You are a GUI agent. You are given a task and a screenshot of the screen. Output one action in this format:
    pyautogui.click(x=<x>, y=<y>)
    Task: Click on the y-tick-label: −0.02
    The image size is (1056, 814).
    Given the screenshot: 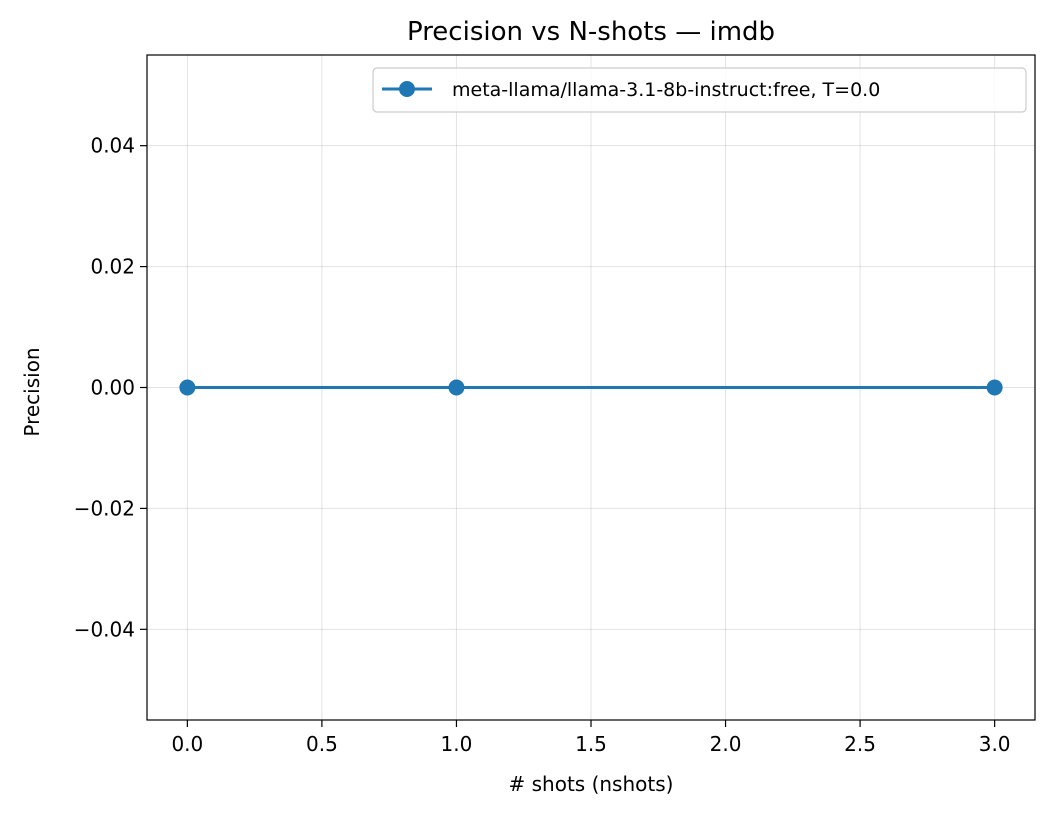 What is the action you would take?
    pyautogui.click(x=104, y=508)
    